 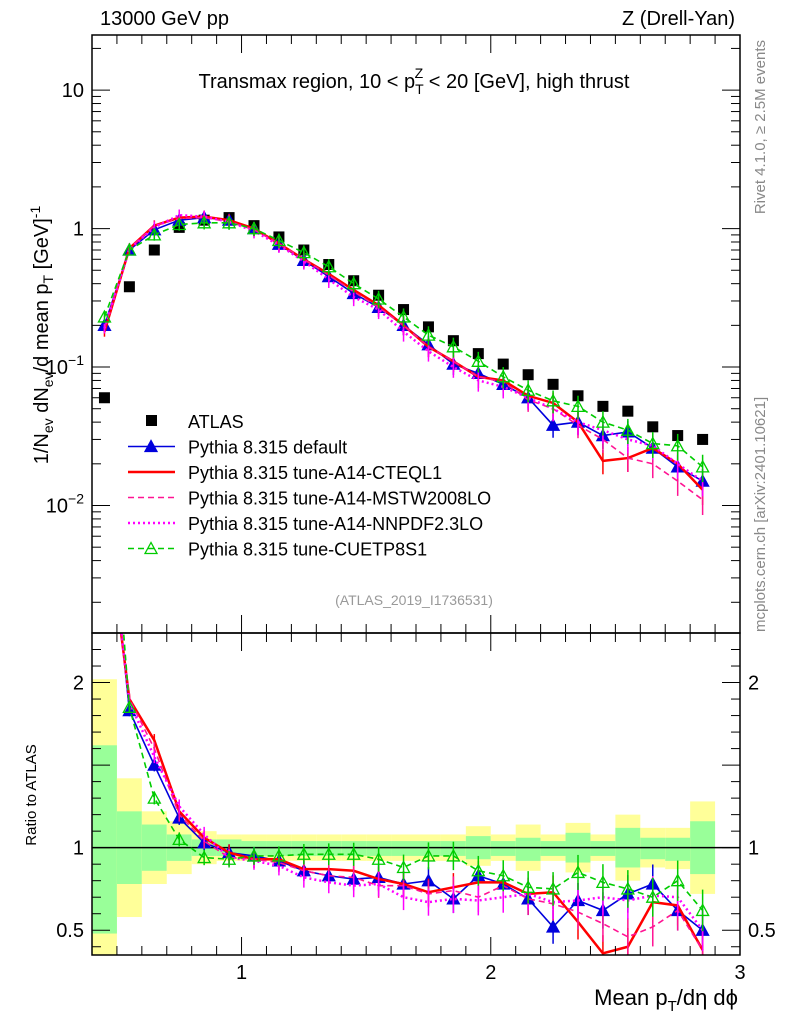 I want to click on legend-marker-default, so click(x=151, y=446).